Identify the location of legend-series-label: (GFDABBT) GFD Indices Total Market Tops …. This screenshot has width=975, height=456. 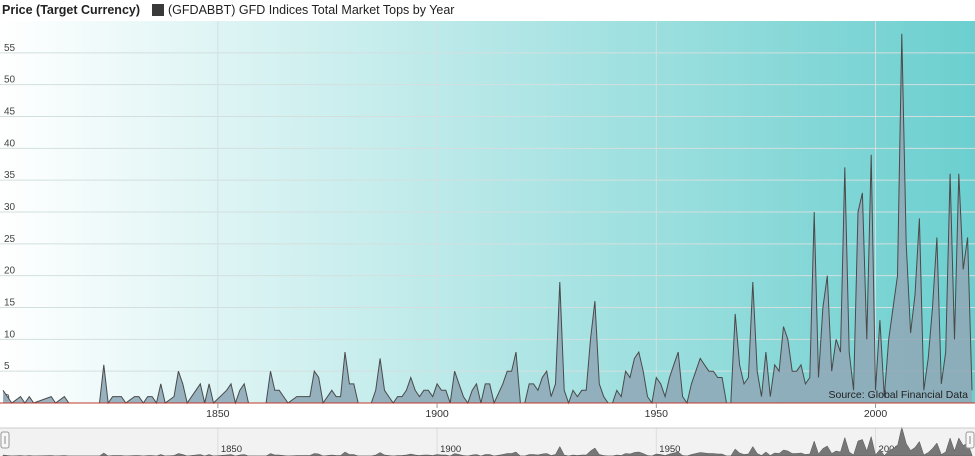
(311, 10).